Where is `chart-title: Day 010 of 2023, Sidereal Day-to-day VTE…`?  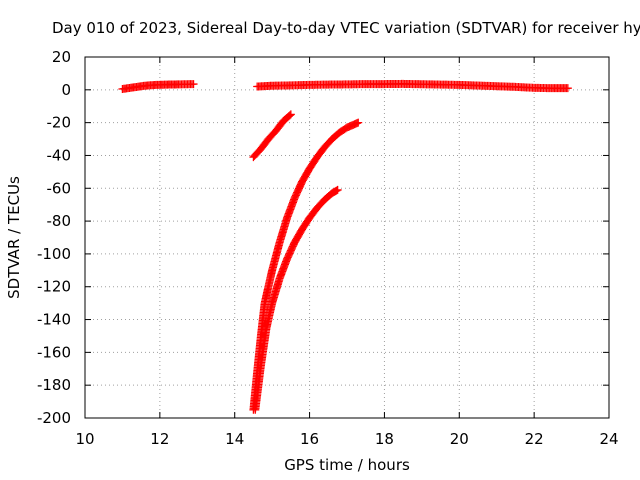 chart-title: Day 010 of 2023, Sidereal Day-to-day VTE… is located at coordinates (346, 28).